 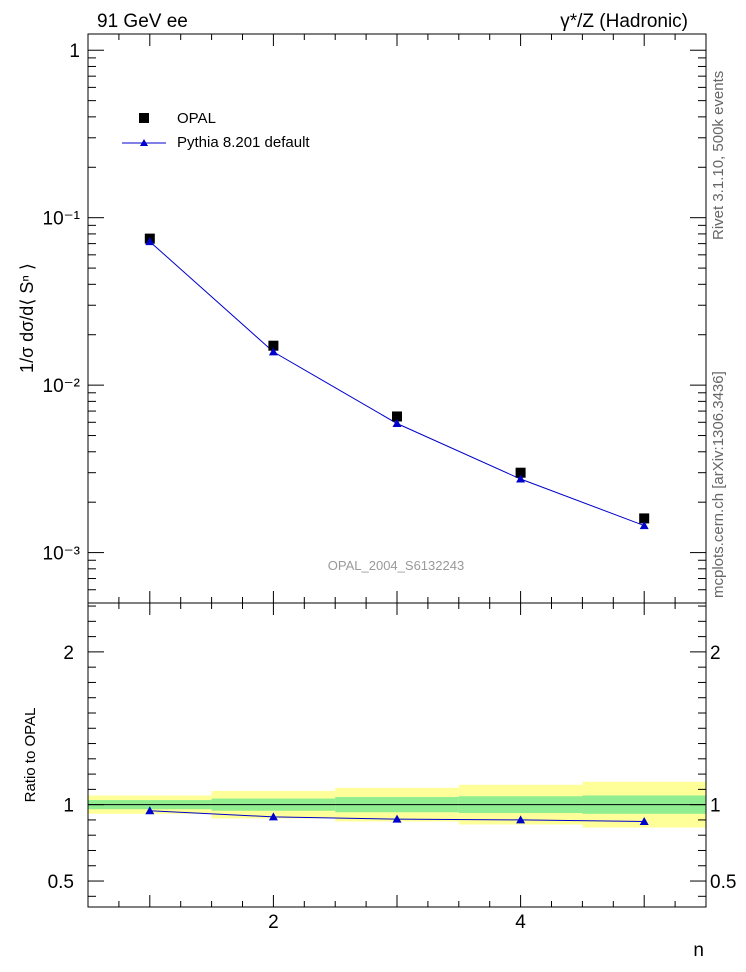 What do you see at coordinates (196, 118) in the screenshot?
I see `legend-opal-label: OPAL` at bounding box center [196, 118].